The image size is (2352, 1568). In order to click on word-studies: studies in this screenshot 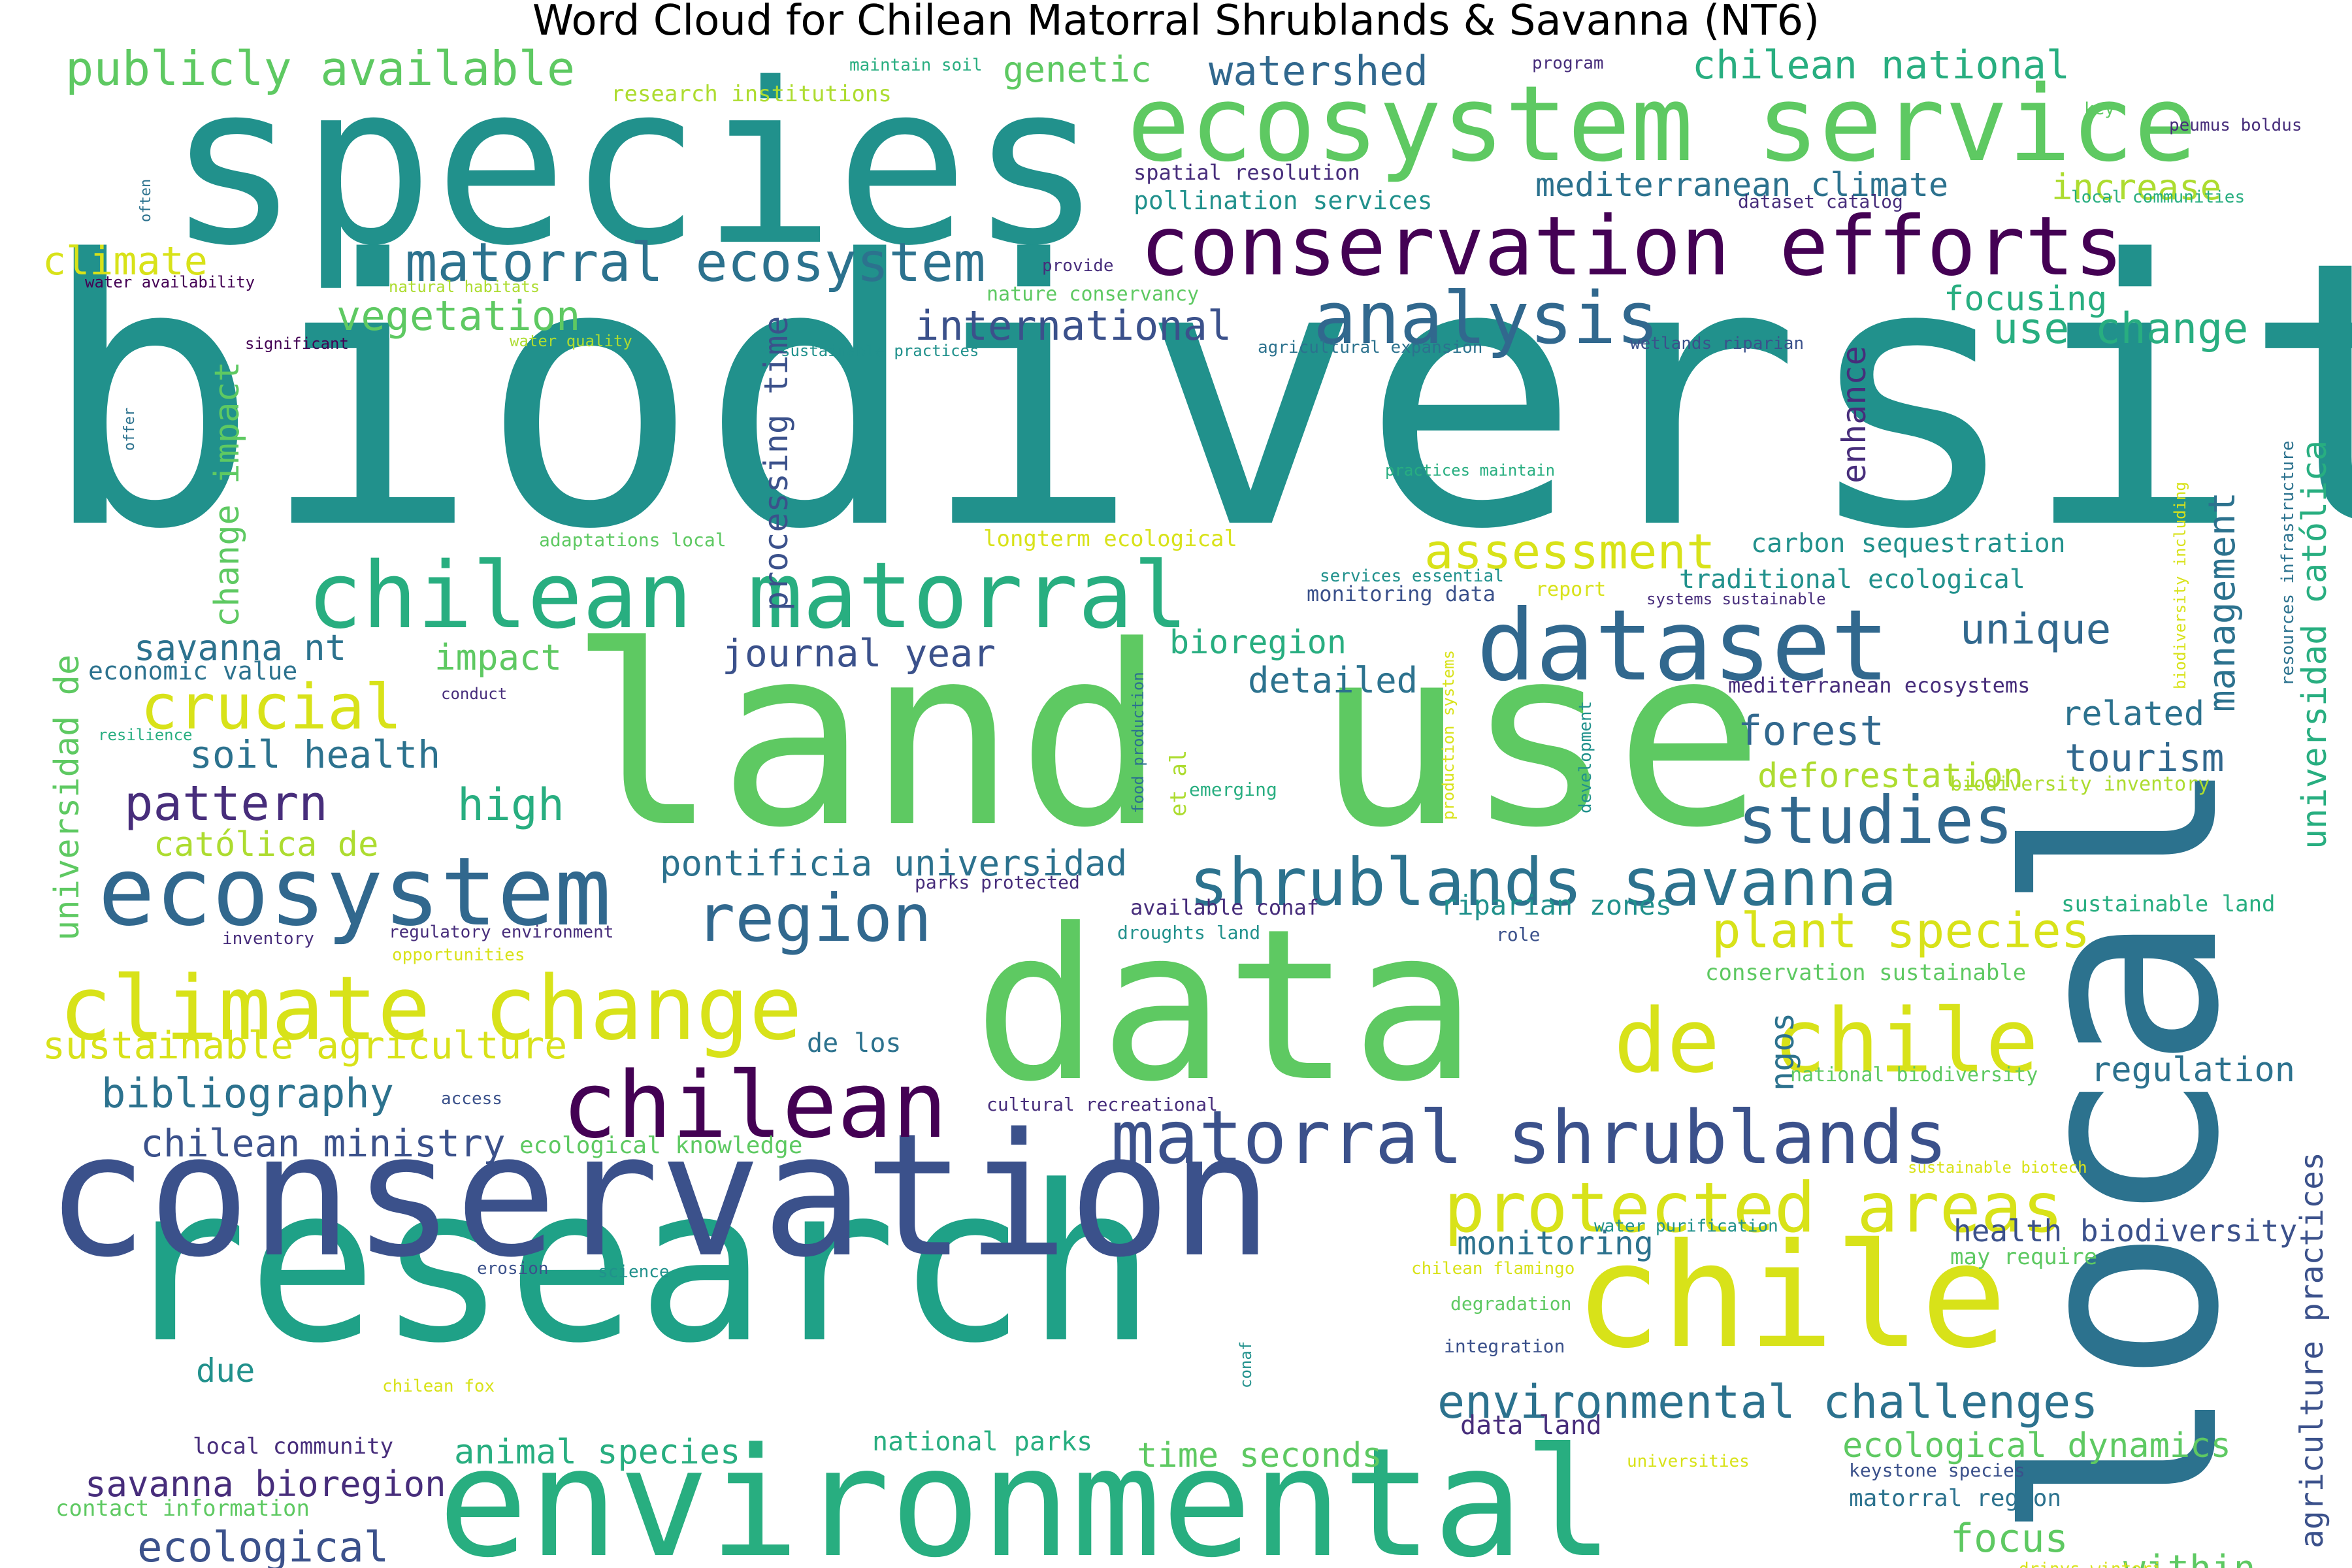, I will do `click(1875, 820)`.